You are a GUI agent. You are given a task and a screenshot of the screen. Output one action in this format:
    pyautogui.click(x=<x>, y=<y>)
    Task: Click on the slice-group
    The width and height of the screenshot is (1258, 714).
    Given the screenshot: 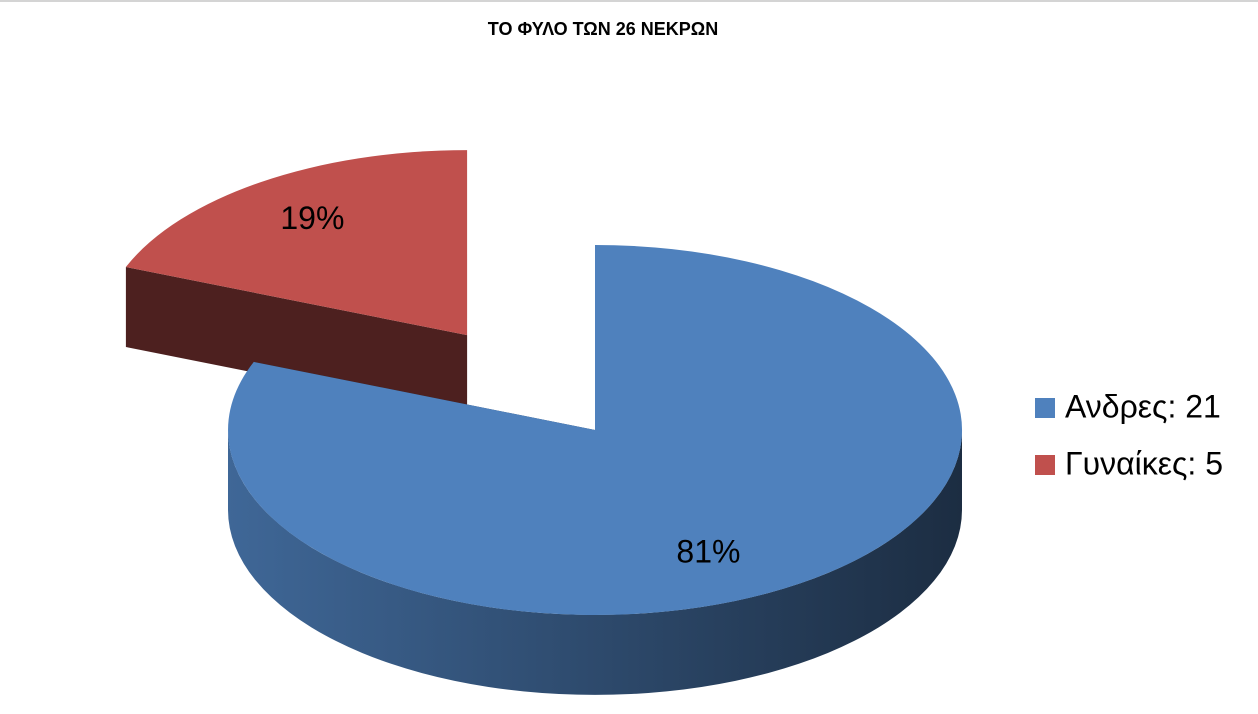 What is the action you would take?
    pyautogui.click(x=296, y=283)
    